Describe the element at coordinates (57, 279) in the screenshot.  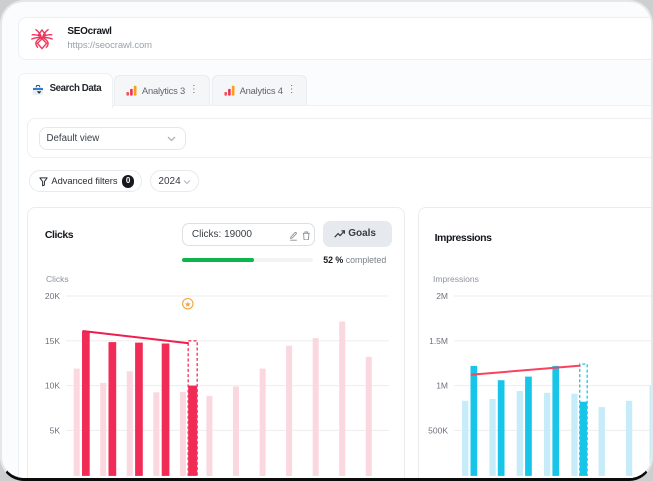
I see `svg-text: Clicks` at that location.